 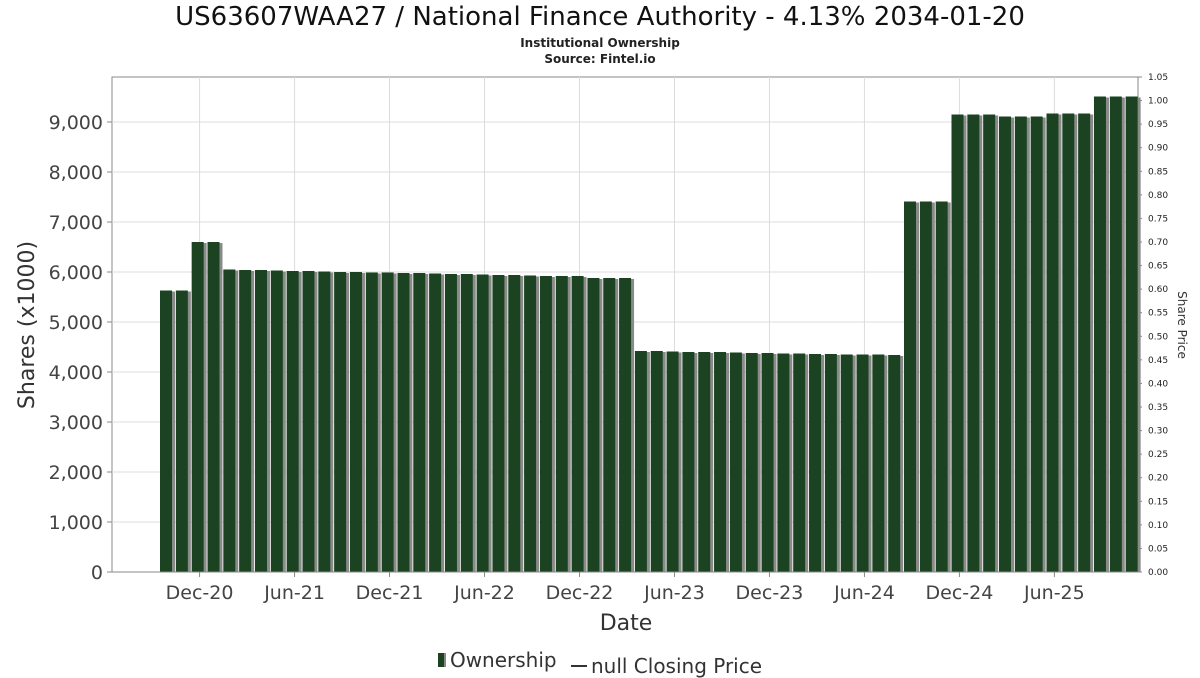 I want to click on x-tick-label: Jun-25, so click(x=1054, y=593).